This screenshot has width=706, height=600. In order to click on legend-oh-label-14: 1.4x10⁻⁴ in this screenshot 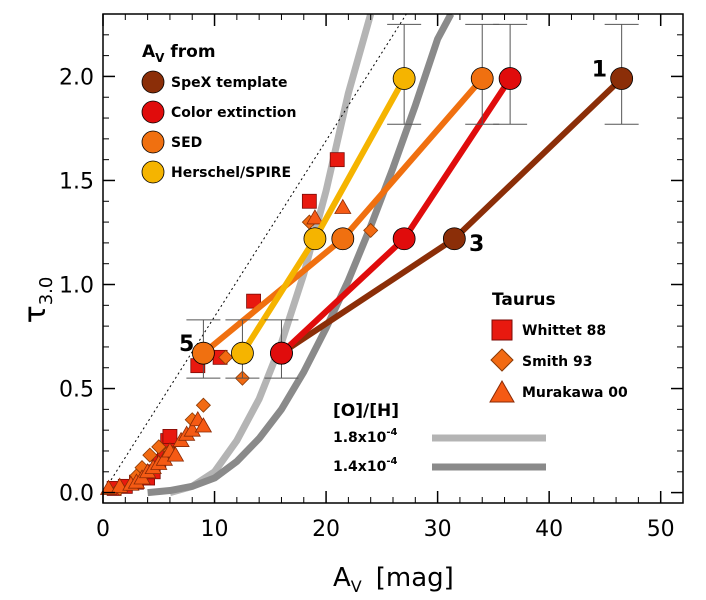, I will do `click(365, 465)`.